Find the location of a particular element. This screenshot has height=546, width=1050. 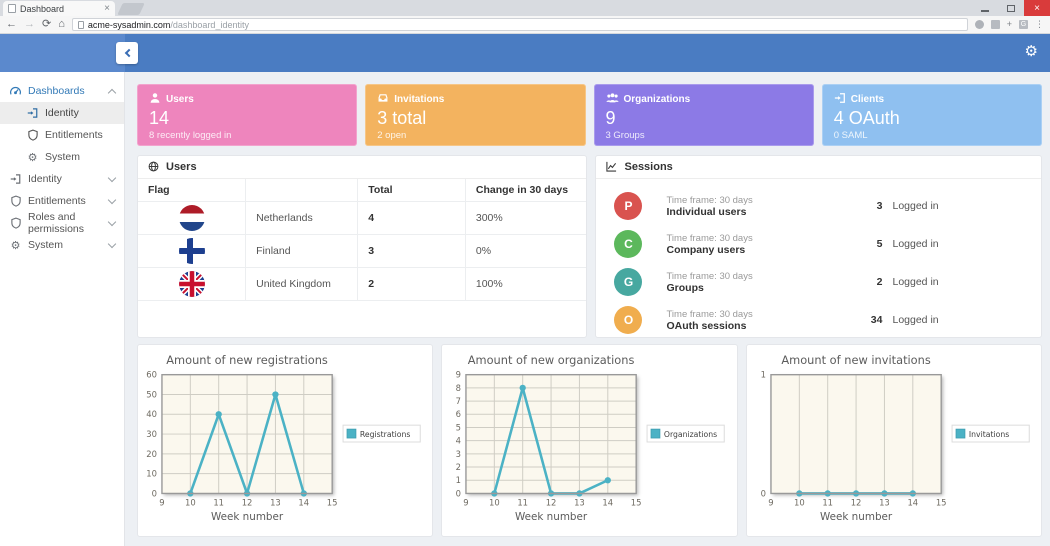

sidebar-item-system: ⚙ System is located at coordinates (62, 245).